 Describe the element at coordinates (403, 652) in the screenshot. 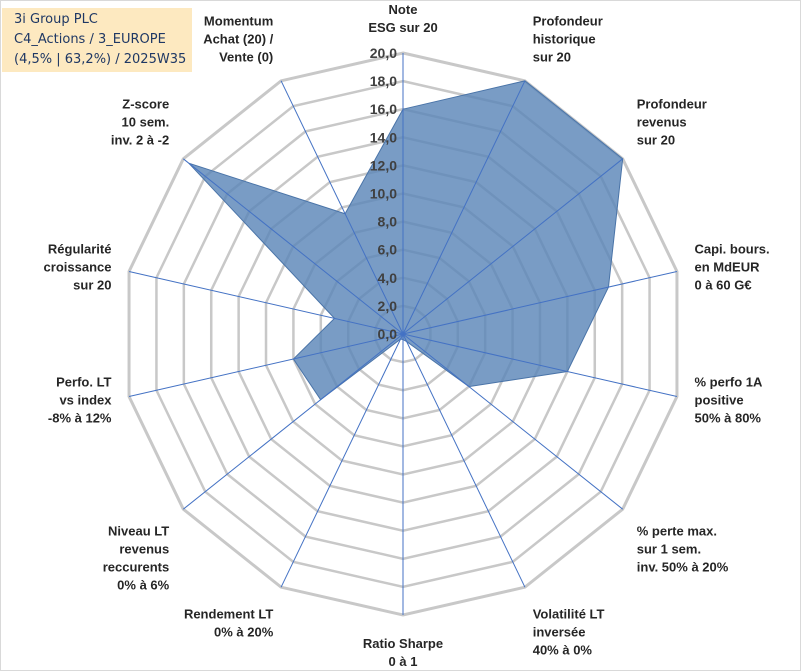

I see `axis-label: Ratio Sharpe 0 à 1` at that location.